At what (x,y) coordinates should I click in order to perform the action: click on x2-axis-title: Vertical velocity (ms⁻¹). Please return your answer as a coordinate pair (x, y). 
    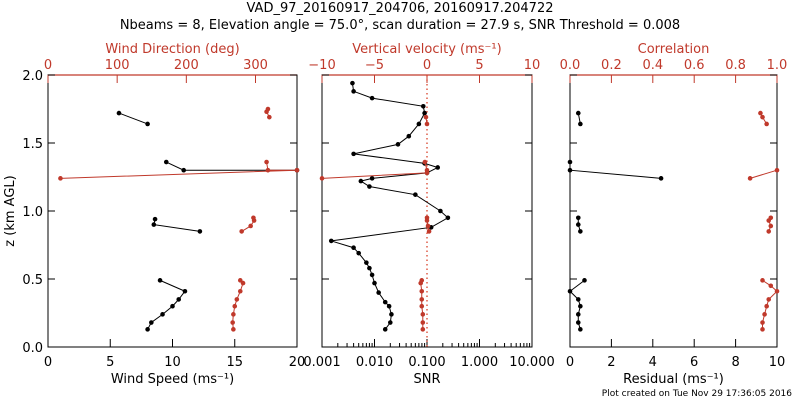
    Looking at the image, I should click on (426, 49).